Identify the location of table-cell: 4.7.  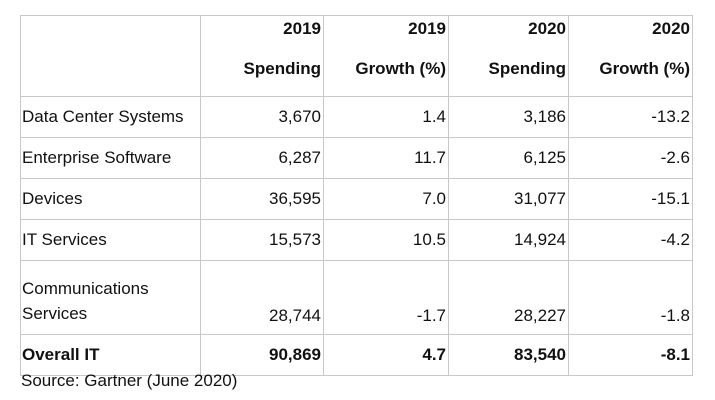
(386, 355).